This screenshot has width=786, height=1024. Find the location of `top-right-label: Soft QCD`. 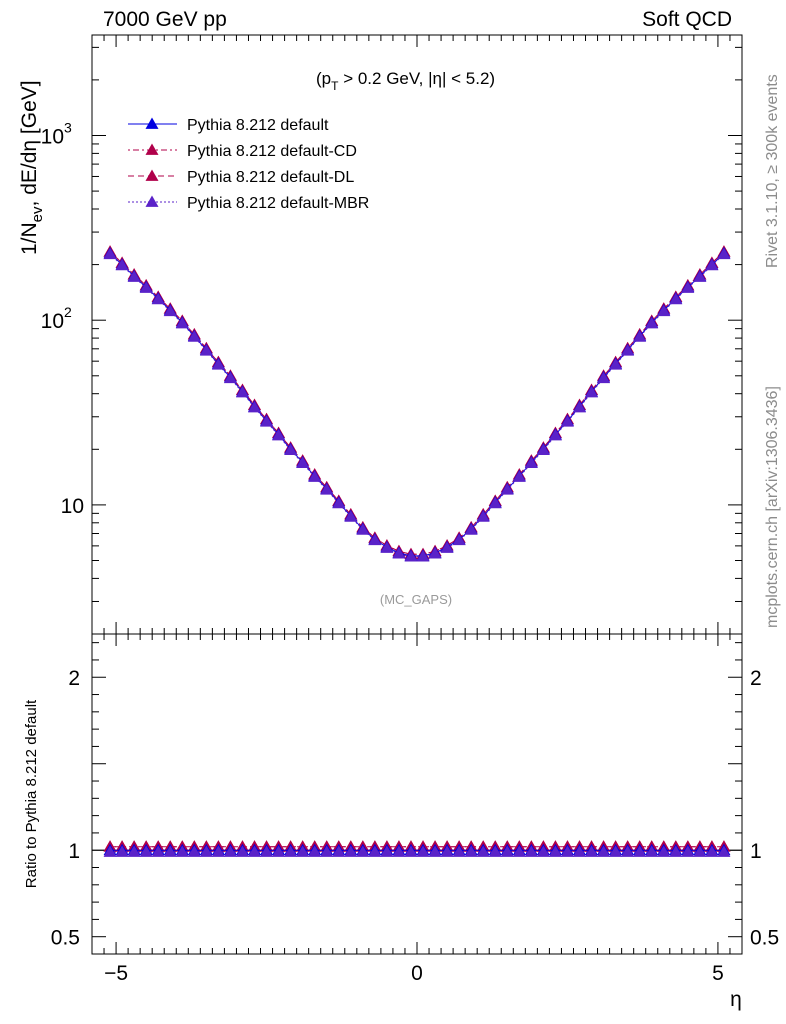

top-right-label: Soft QCD is located at coordinates (687, 19).